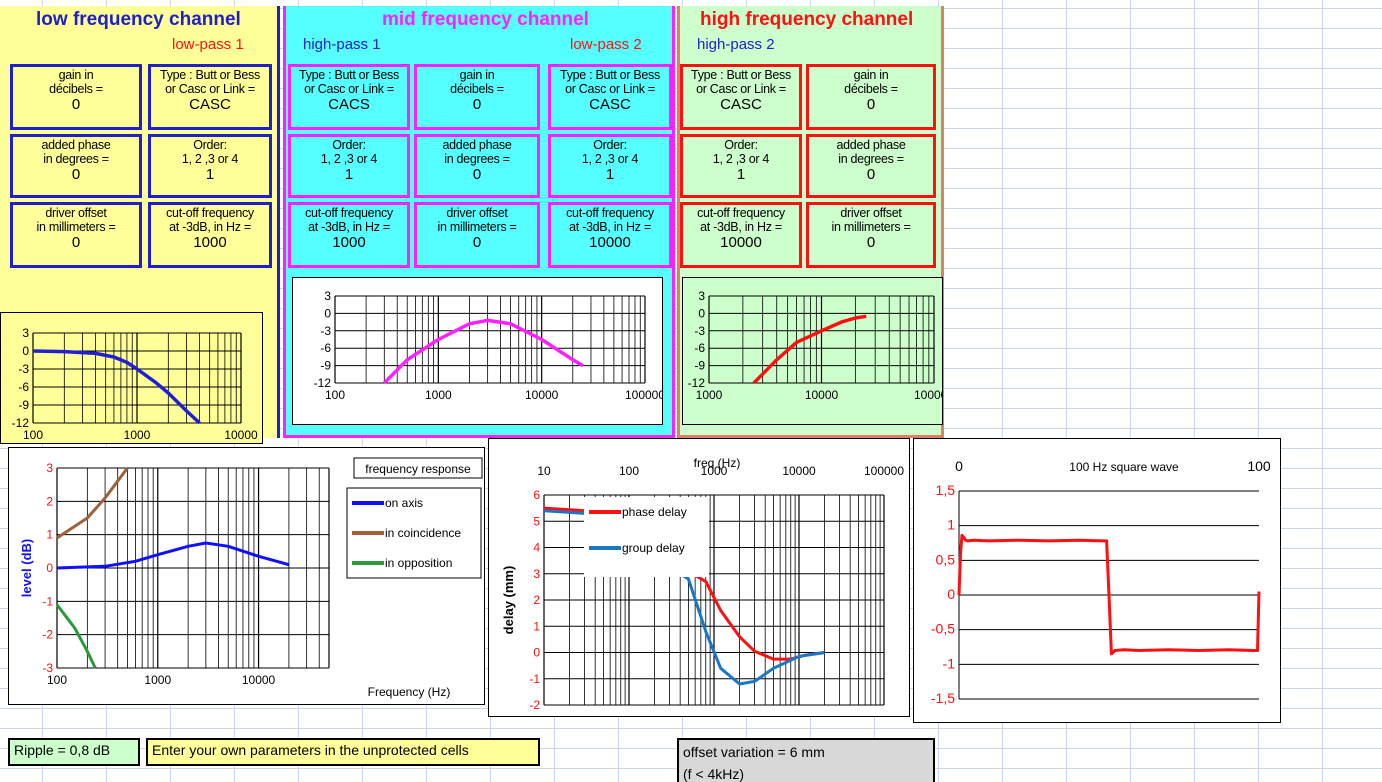 Image resolution: width=1382 pixels, height=782 pixels. What do you see at coordinates (1101, 582) in the screenshot?
I see `square-wave-plot: 1,5 1 0,5 0 -0,5 -1 -1,5 0 100 100 Hz square wave` at bounding box center [1101, 582].